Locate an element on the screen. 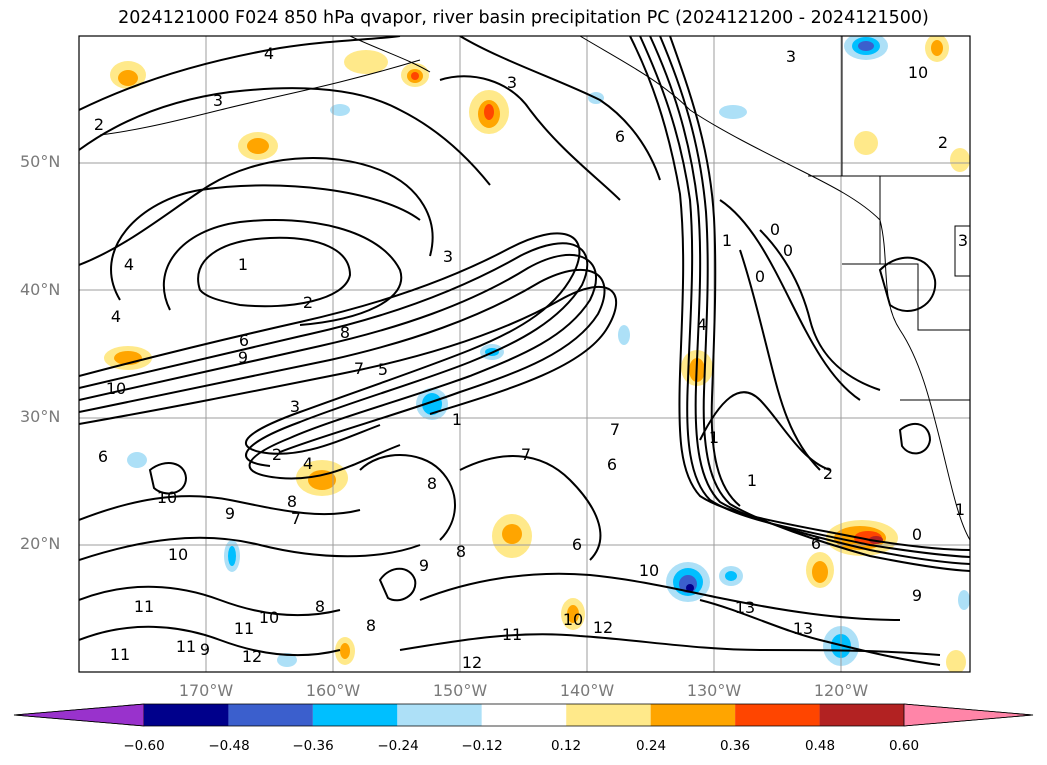  colorbar-tick-label: −0.24 is located at coordinates (398, 746).